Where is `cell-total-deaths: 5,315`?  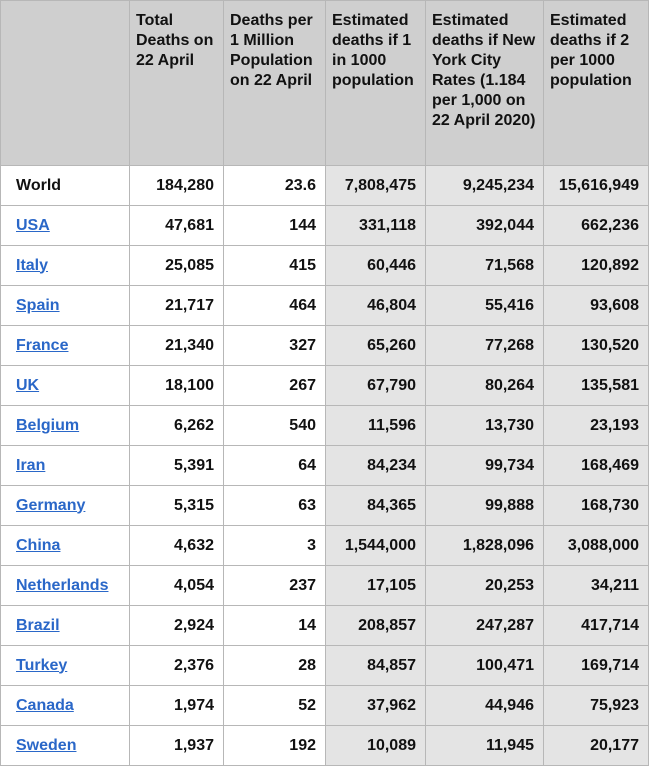
cell-total-deaths: 5,315 is located at coordinates (176, 505).